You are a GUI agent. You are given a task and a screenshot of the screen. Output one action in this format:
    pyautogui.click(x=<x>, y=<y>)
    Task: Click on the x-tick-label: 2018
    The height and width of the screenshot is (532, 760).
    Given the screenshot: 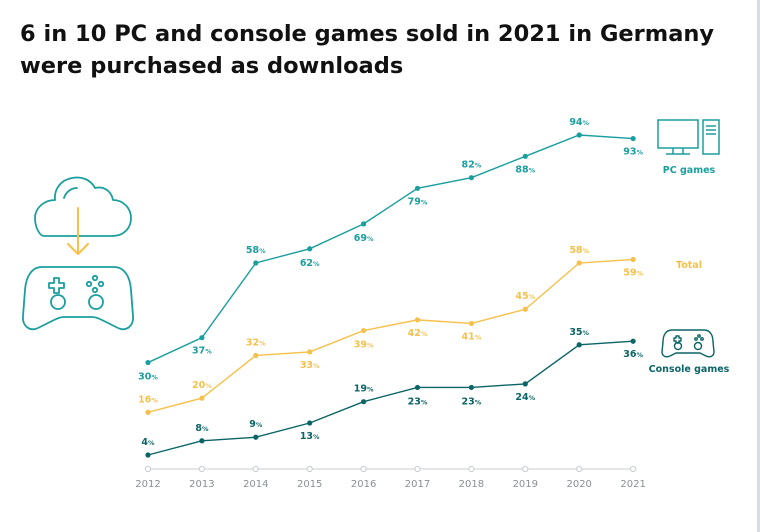 What is the action you would take?
    pyautogui.click(x=471, y=484)
    